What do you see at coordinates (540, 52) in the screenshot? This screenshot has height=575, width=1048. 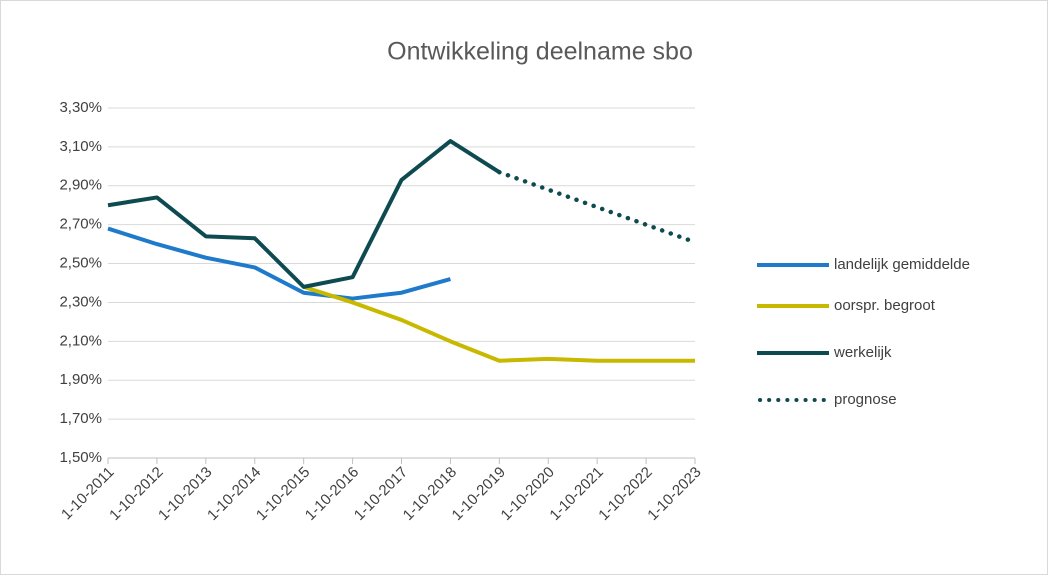 I see `chart-title: Ontwikkeling deelname sbo` at bounding box center [540, 52].